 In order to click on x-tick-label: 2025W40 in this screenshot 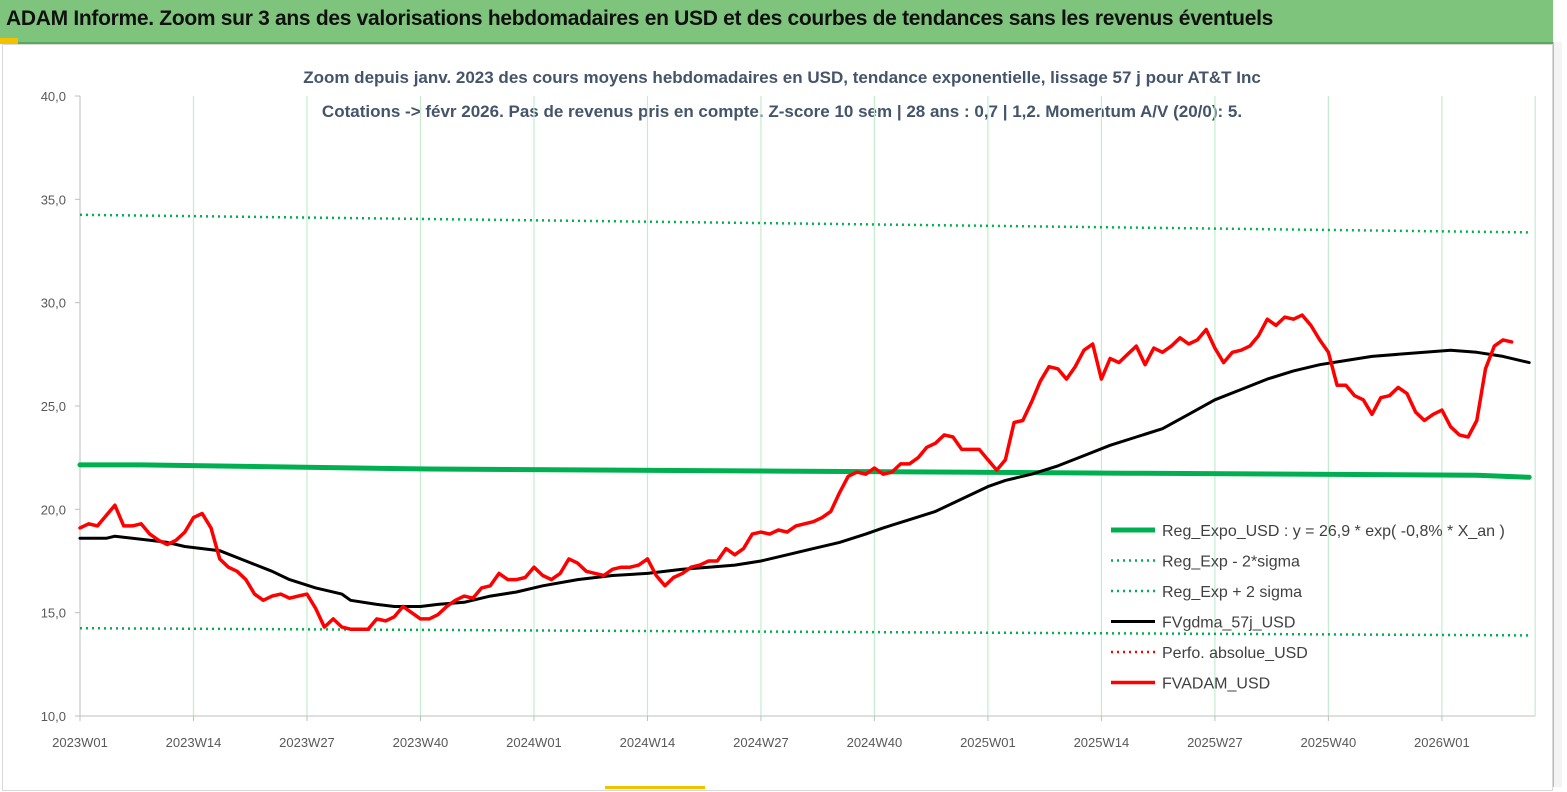, I will do `click(1329, 742)`.